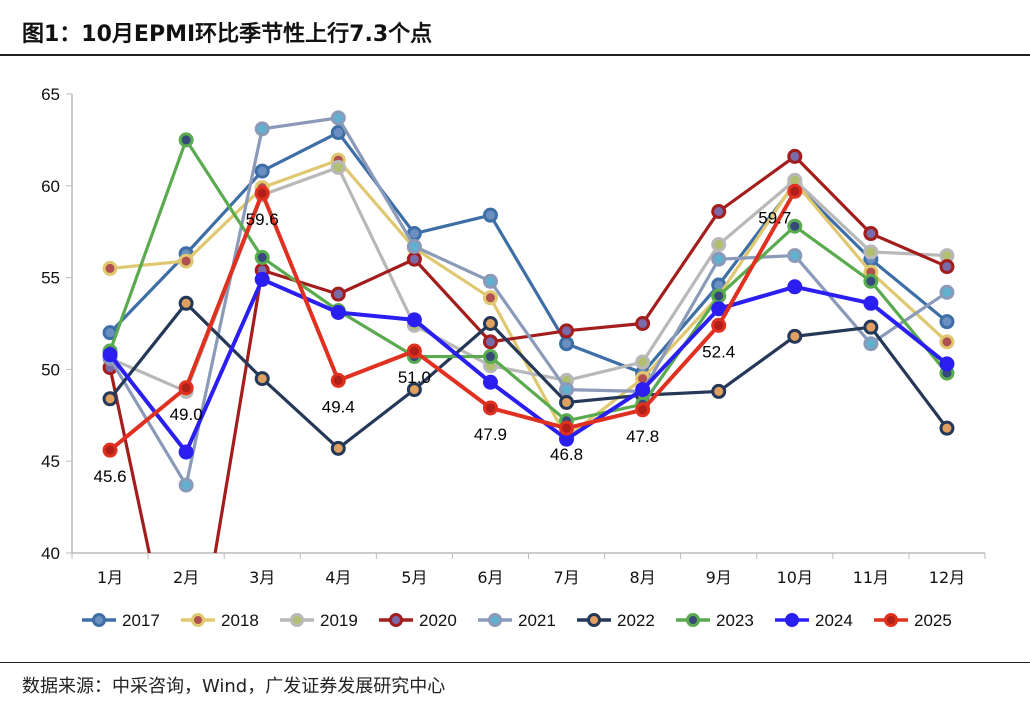 The height and width of the screenshot is (706, 1030). Describe the element at coordinates (933, 620) in the screenshot. I see `legend-label-2025: 2025` at that location.